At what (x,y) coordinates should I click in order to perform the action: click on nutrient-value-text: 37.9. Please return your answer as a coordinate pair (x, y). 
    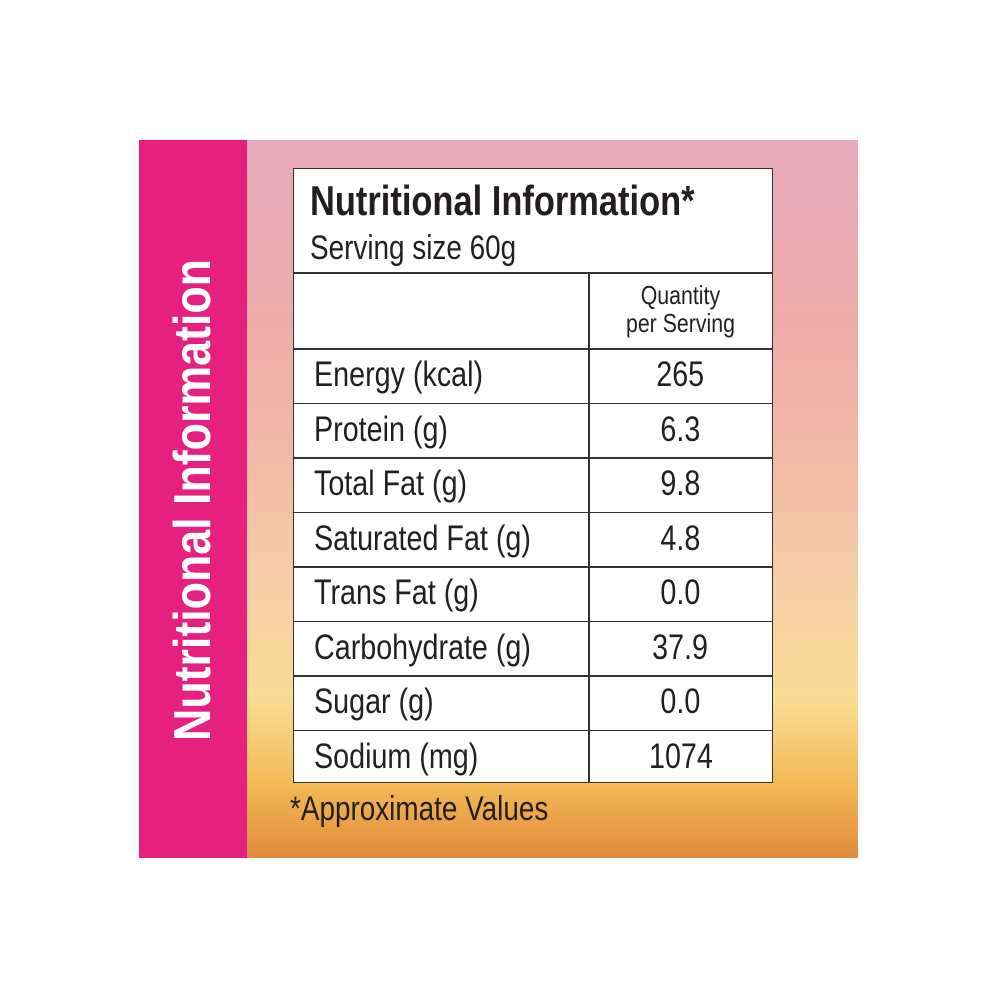
    Looking at the image, I should click on (680, 647).